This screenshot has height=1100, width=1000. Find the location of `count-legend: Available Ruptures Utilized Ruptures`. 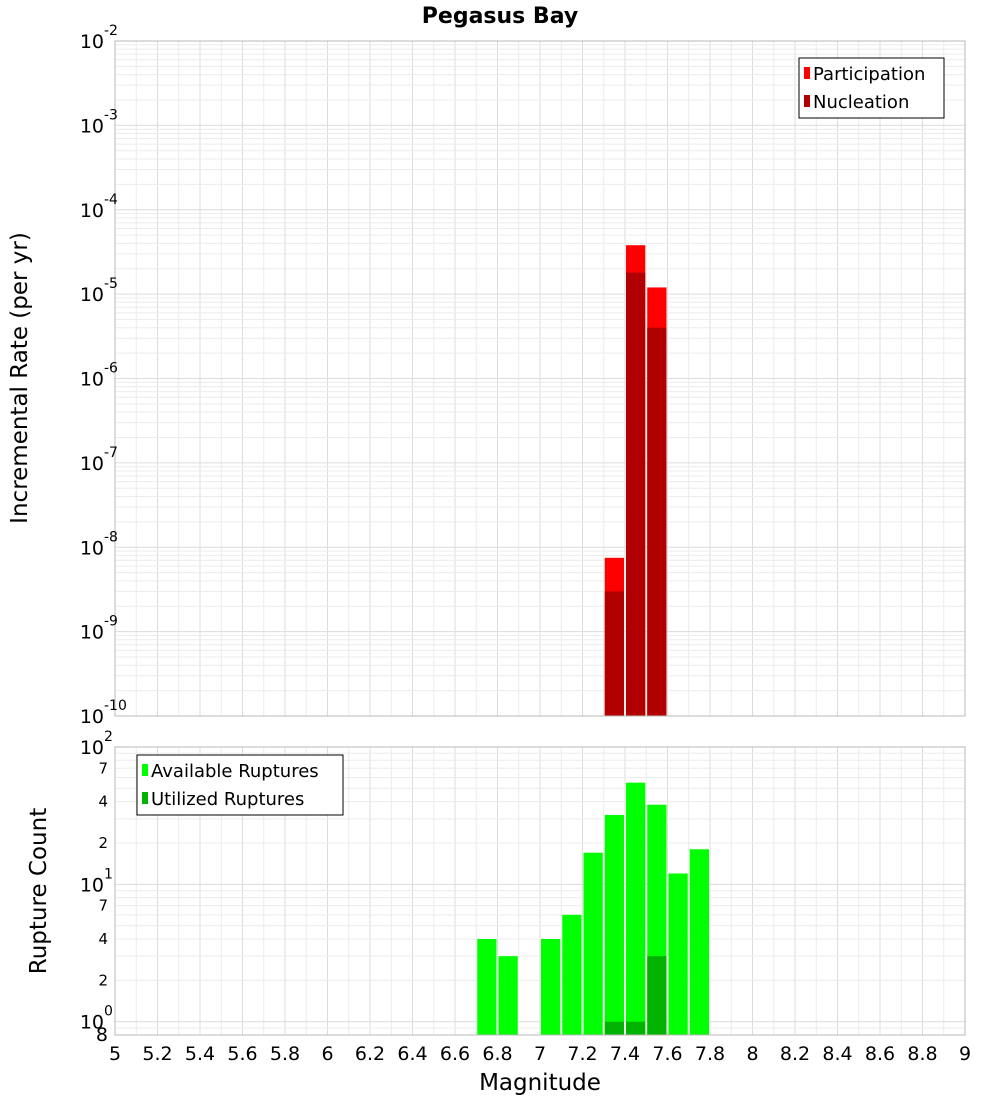

count-legend: Available Ruptures Utilized Ruptures is located at coordinates (240, 785).